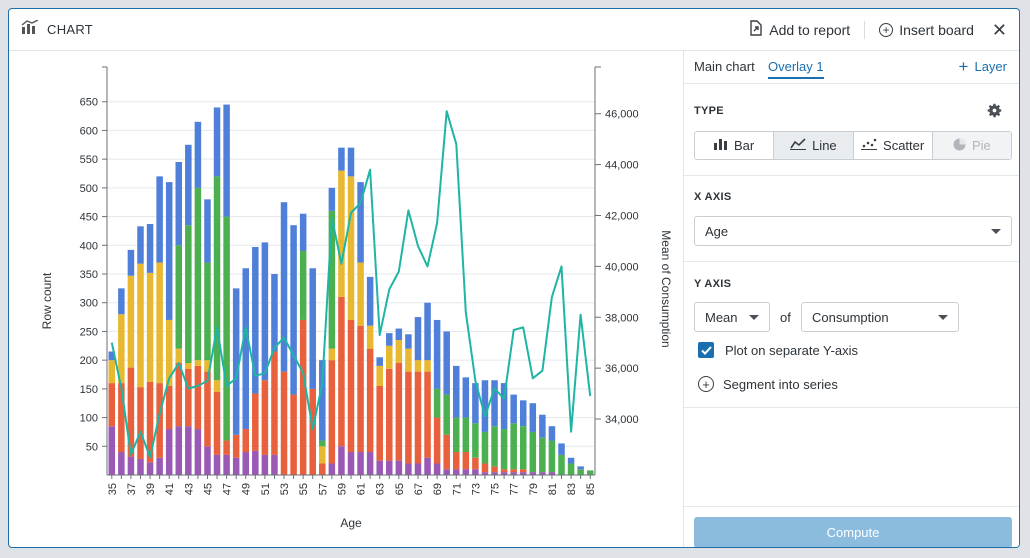  What do you see at coordinates (724, 66) in the screenshot?
I see `tab-main-chart: Main chart` at bounding box center [724, 66].